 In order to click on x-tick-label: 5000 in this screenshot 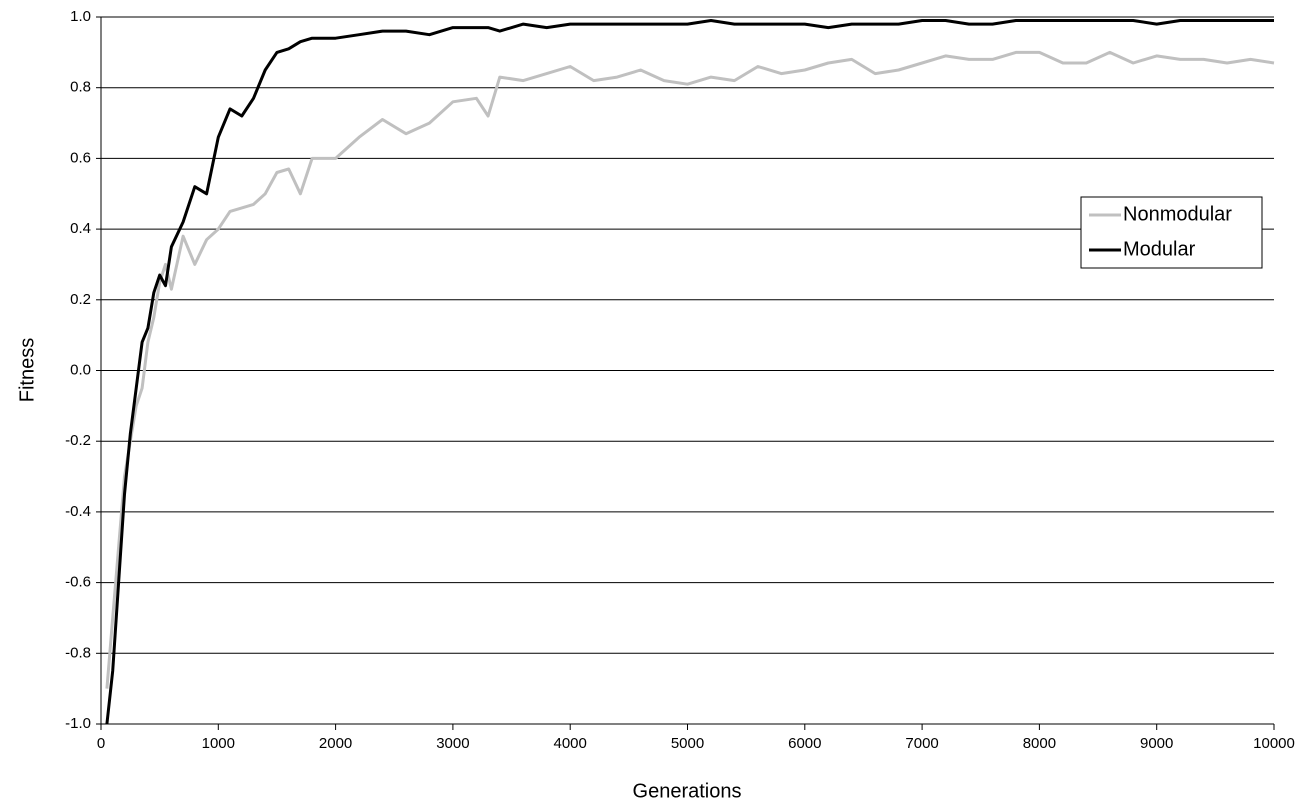, I will do `click(687, 743)`.